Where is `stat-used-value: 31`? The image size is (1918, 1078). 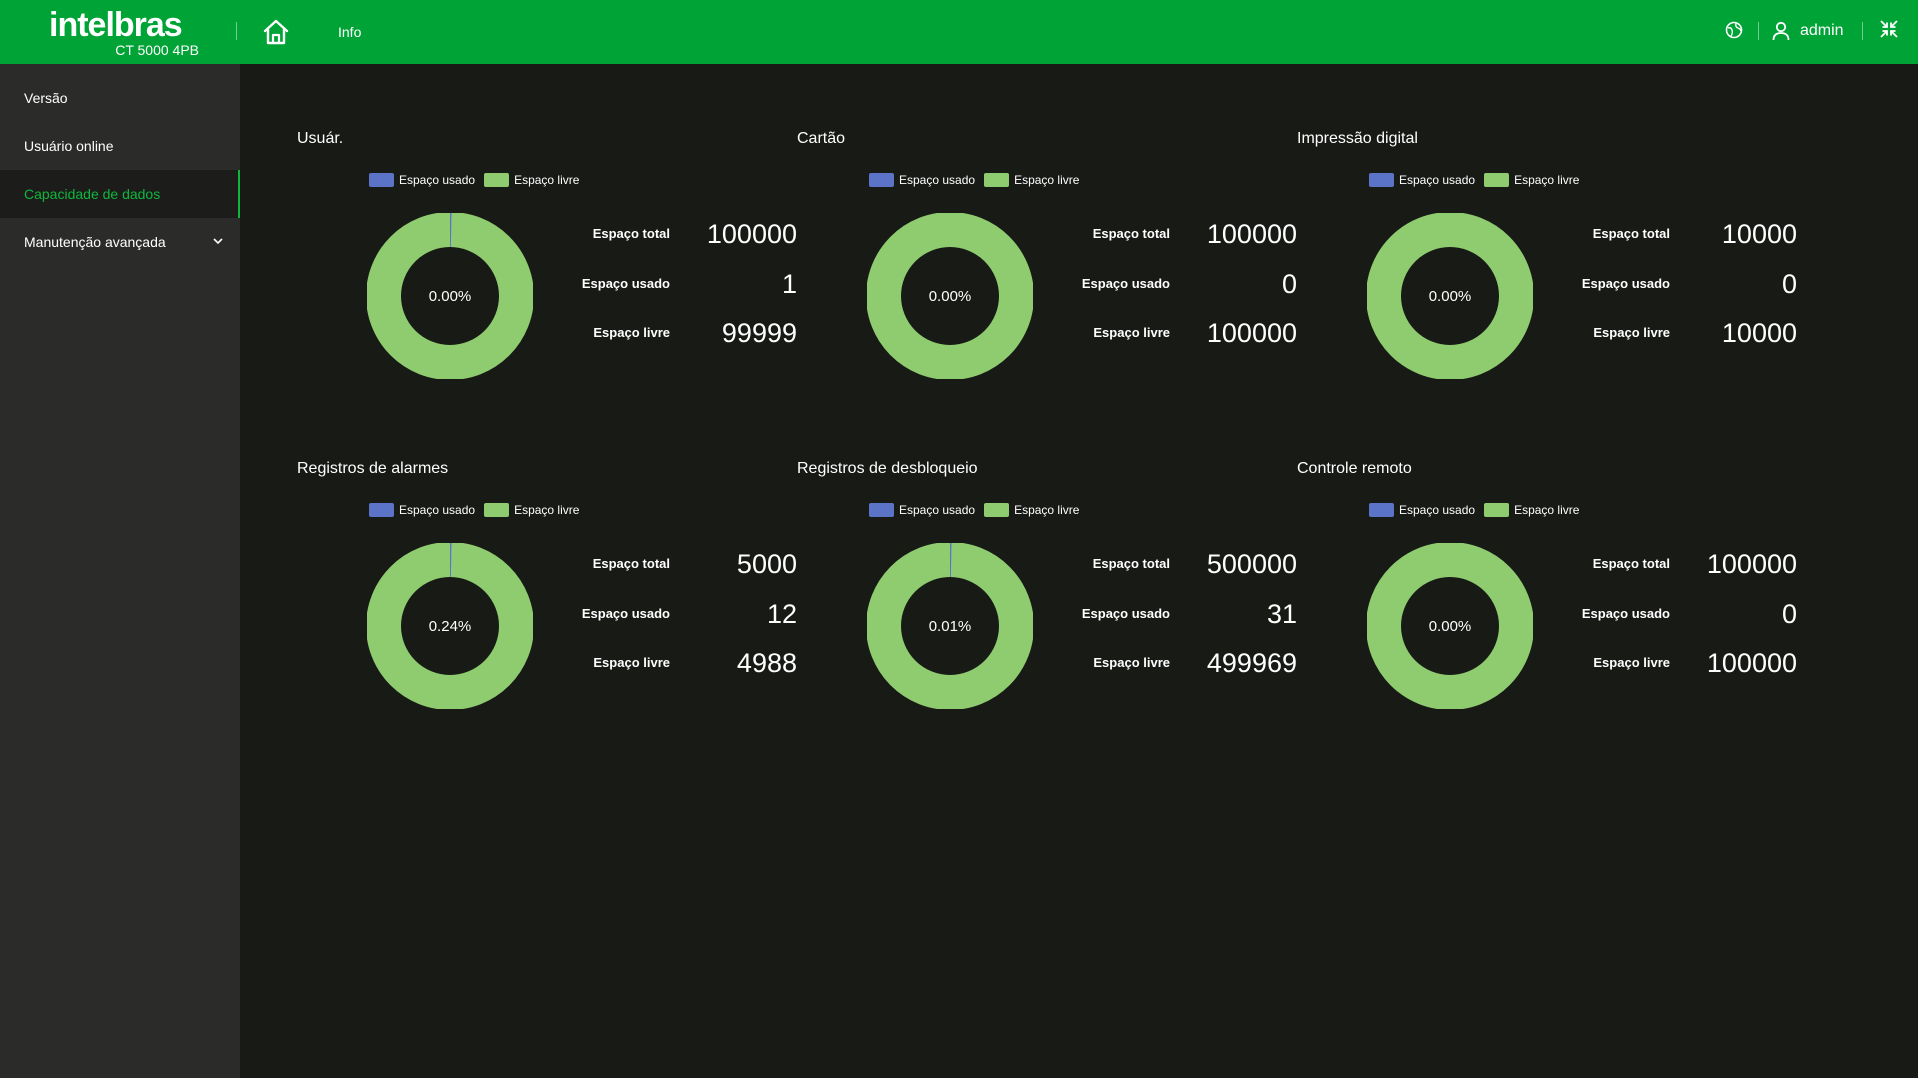
stat-used-value: 31 is located at coordinates (1281, 613).